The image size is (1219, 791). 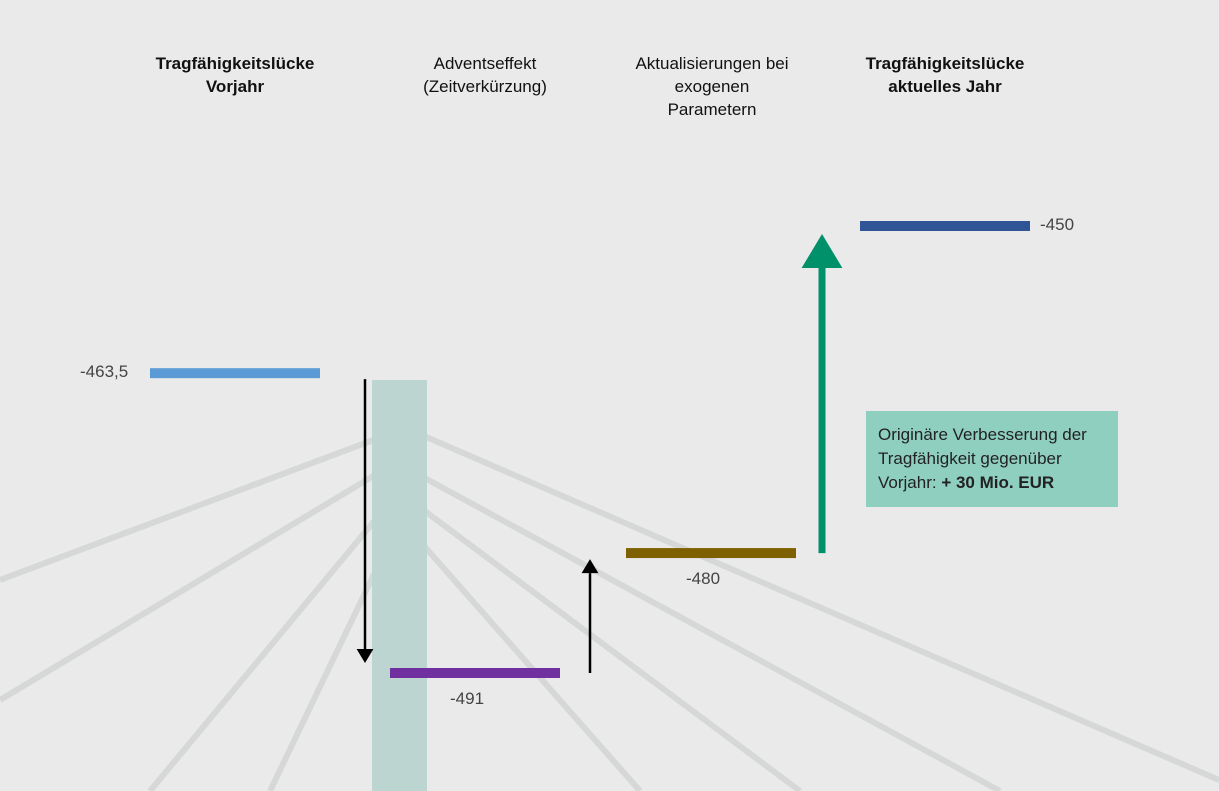 What do you see at coordinates (235, 75) in the screenshot?
I see `category-label: Tragfähigkeitslücke Vorjahr` at bounding box center [235, 75].